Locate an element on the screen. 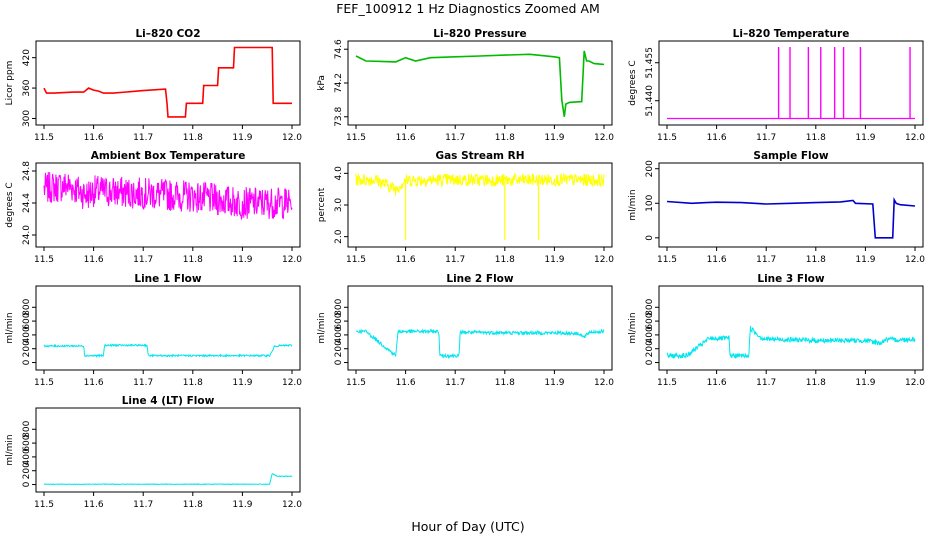  y-tick-label: 73.8 is located at coordinates (339, 116).